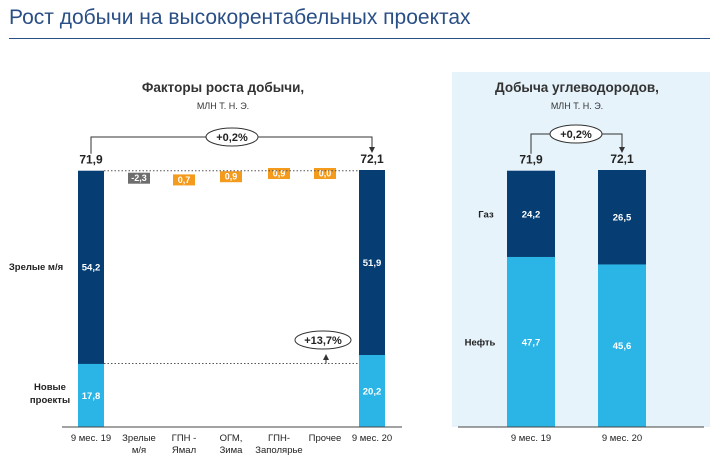 This screenshot has width=718, height=457. I want to click on total-change-label: +0,2%, so click(232, 138).